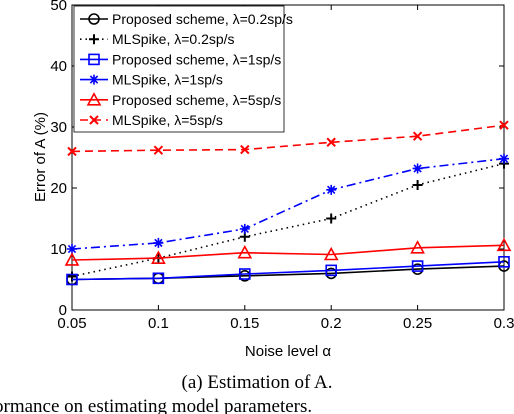 The height and width of the screenshot is (414, 514). Describe the element at coordinates (71, 323) in the screenshot. I see `x-tick-label: 0.05` at that location.